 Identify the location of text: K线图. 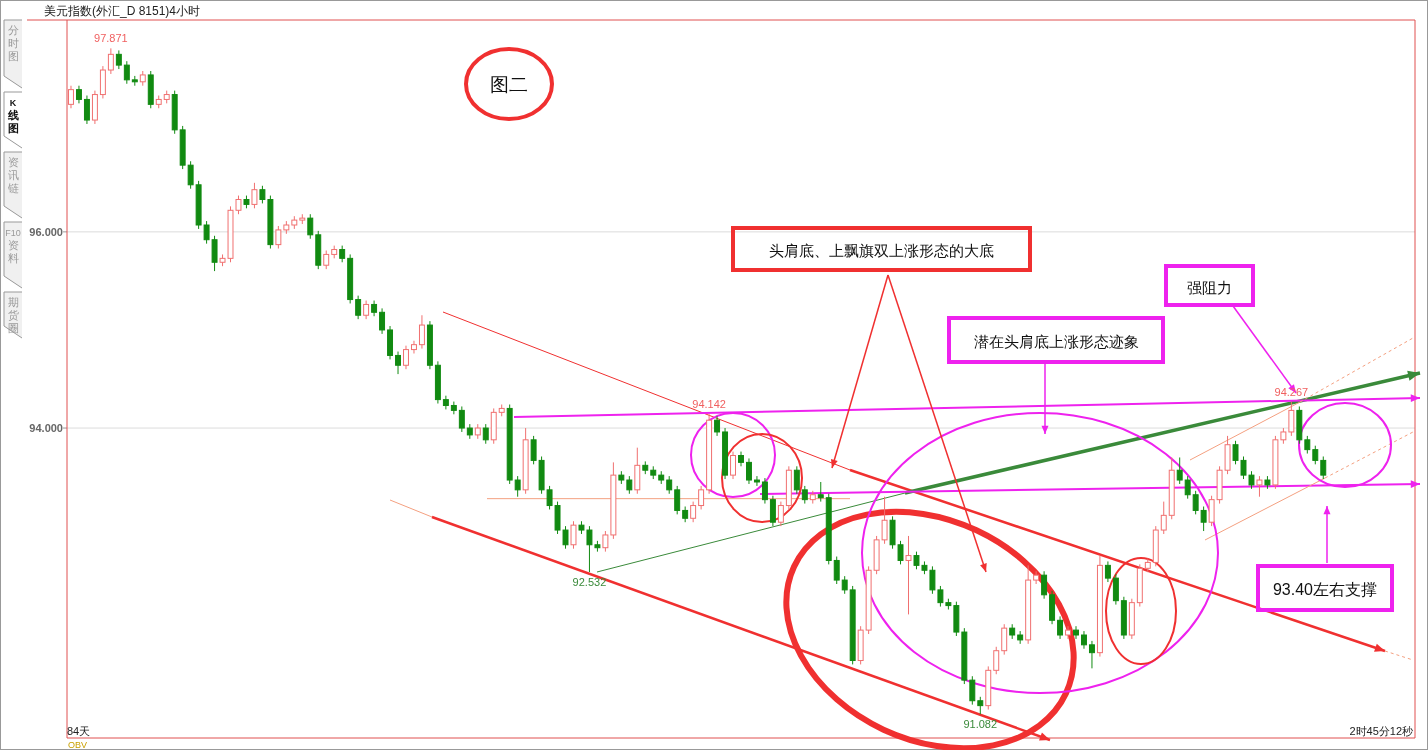
(12, 116).